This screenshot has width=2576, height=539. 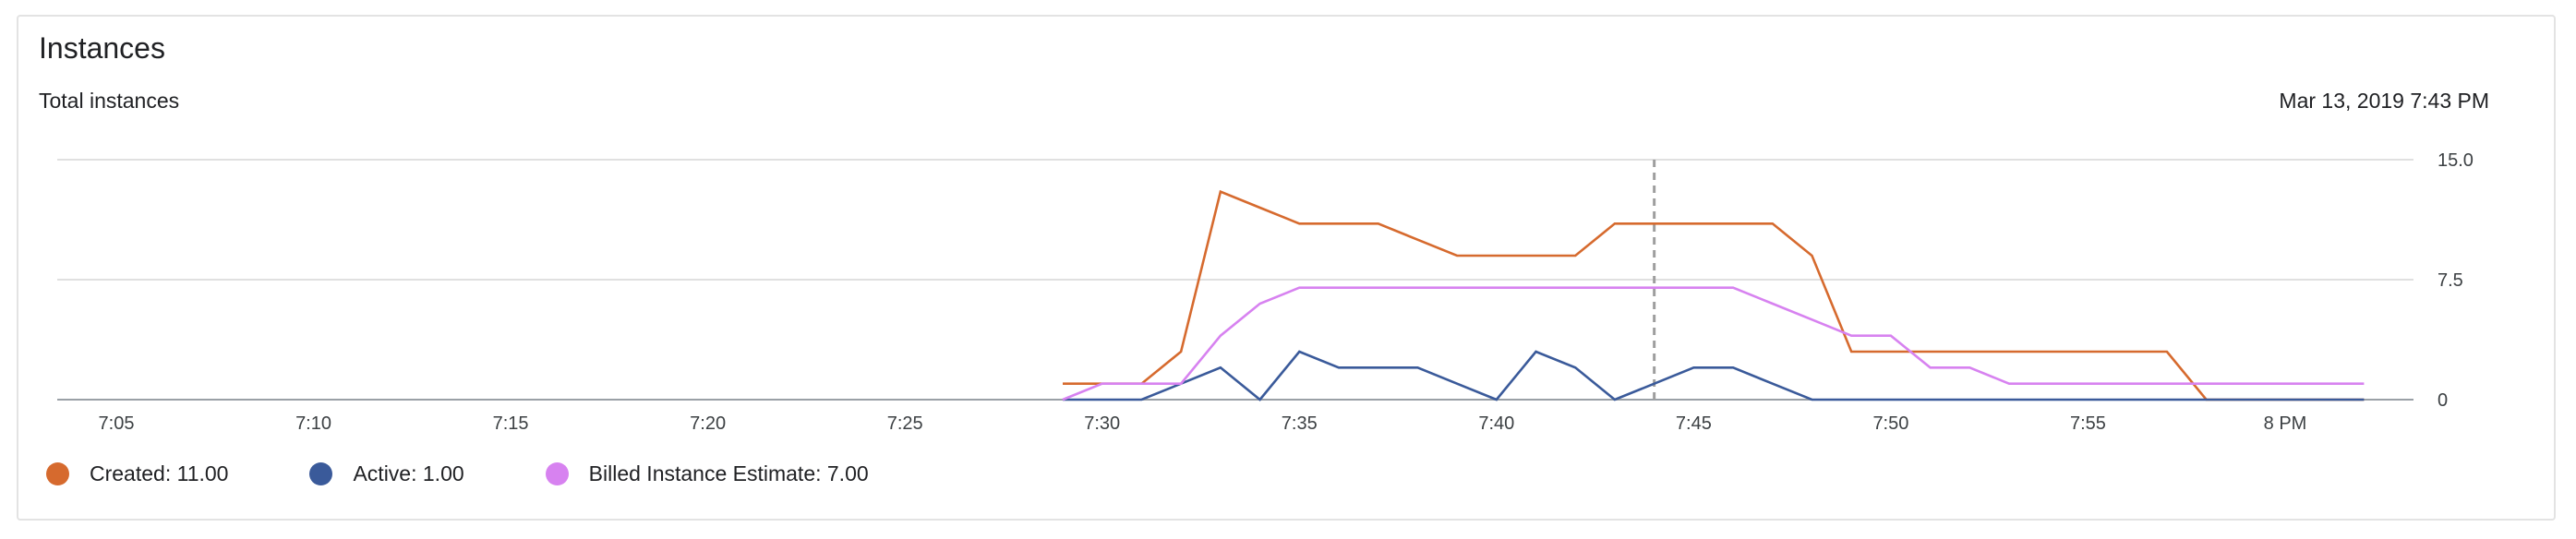 I want to click on active-swatch, so click(x=321, y=474).